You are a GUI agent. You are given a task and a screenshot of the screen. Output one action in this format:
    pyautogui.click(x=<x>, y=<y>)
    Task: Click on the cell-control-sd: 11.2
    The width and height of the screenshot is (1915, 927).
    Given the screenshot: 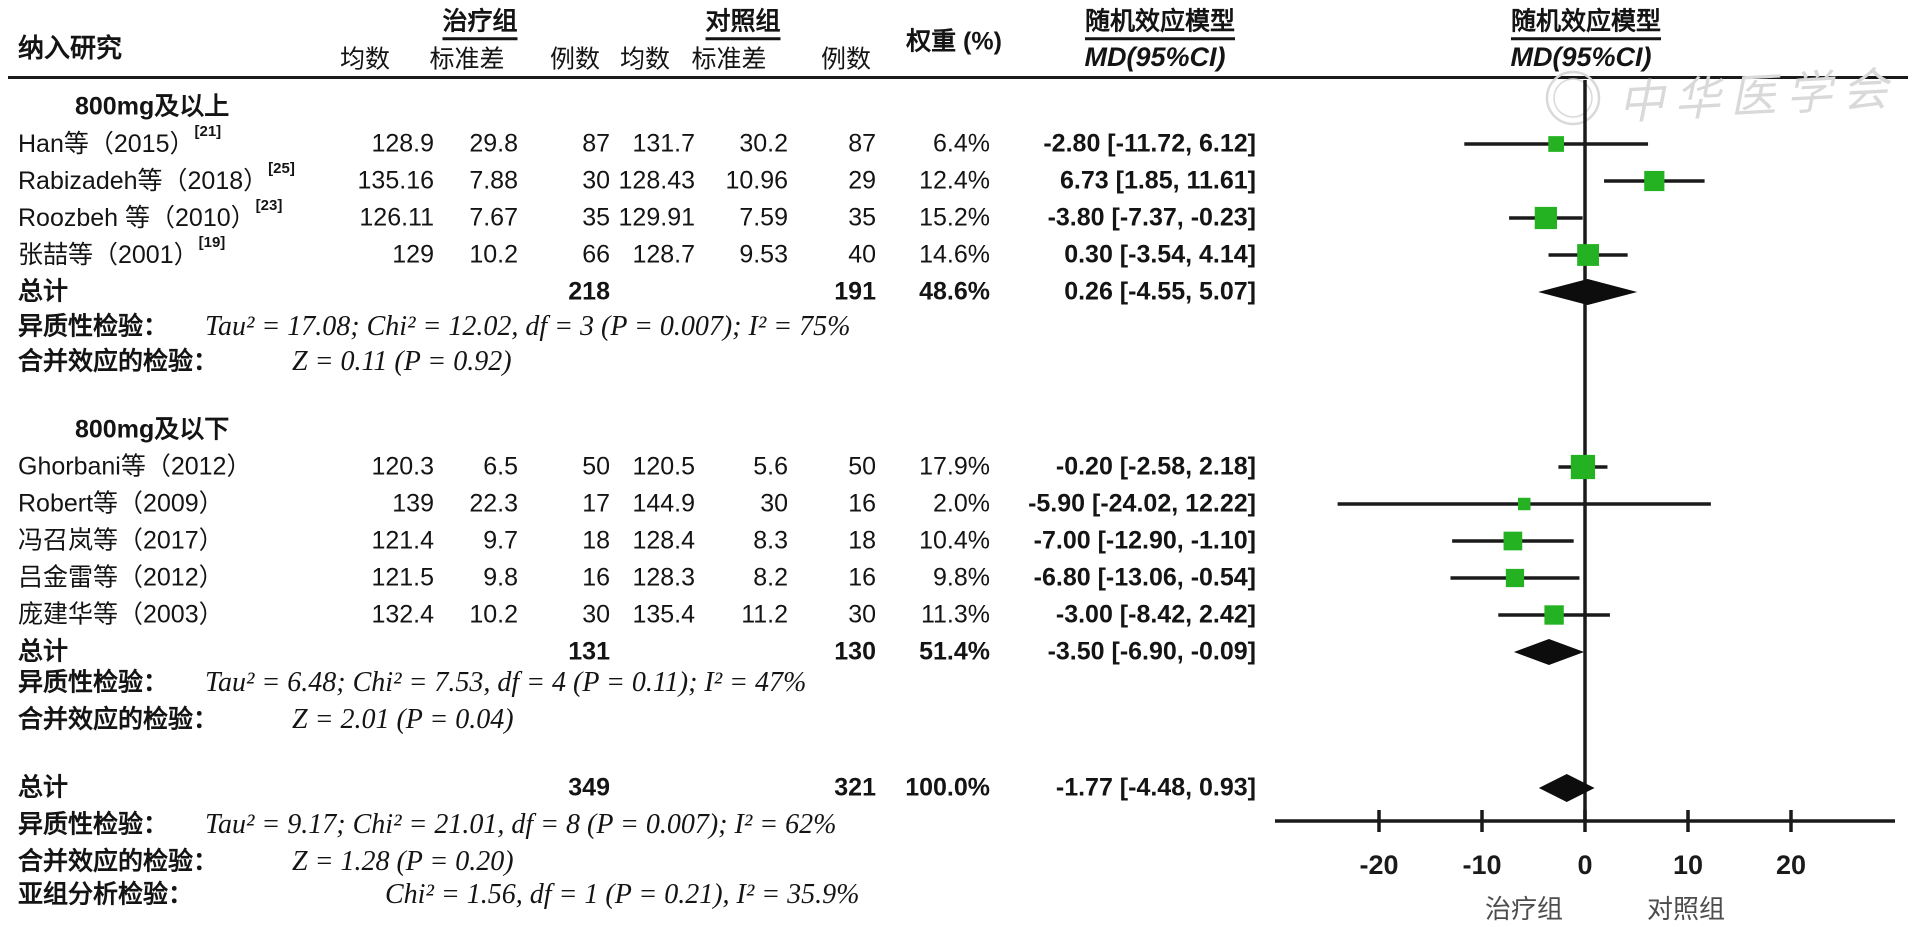 What is the action you would take?
    pyautogui.click(x=764, y=614)
    